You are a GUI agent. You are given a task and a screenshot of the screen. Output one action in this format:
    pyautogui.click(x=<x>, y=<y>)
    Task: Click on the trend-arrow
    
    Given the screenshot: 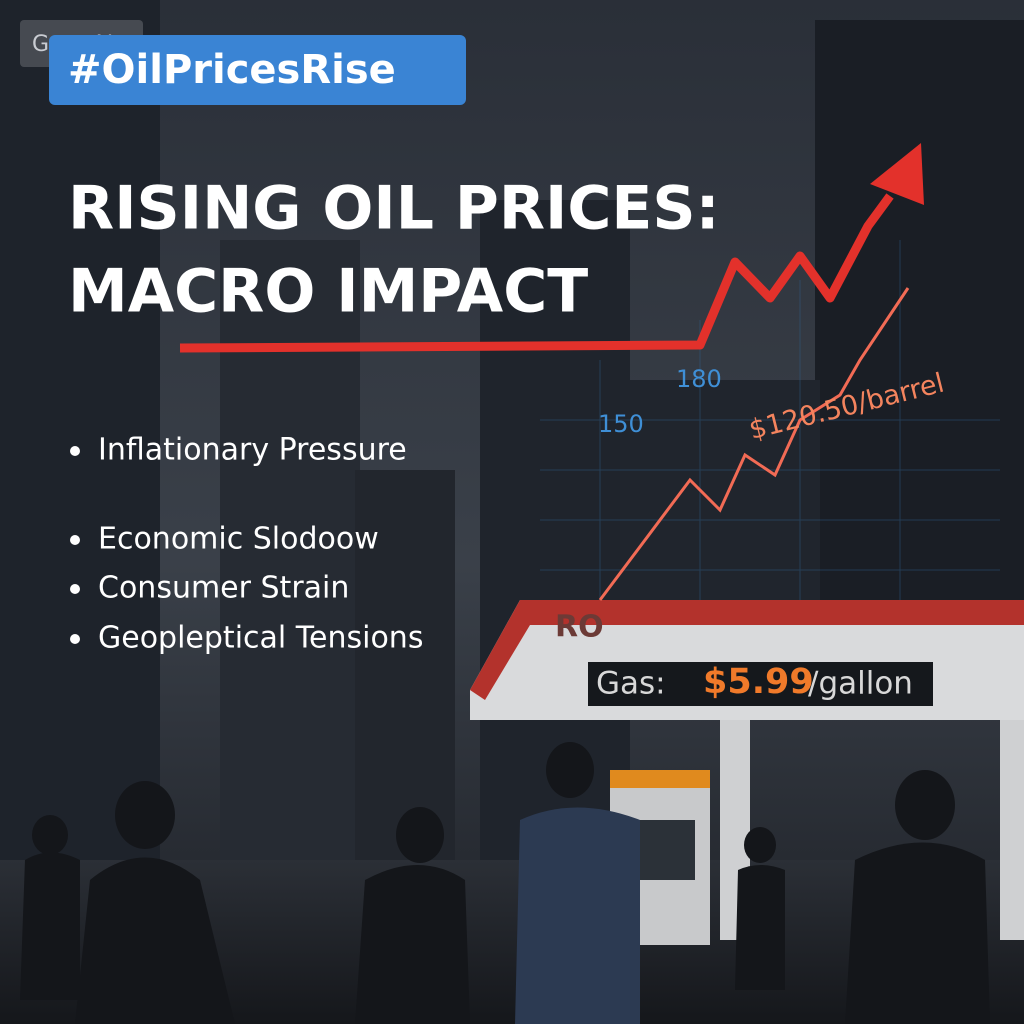 What is the action you would take?
    pyautogui.click(x=536, y=273)
    